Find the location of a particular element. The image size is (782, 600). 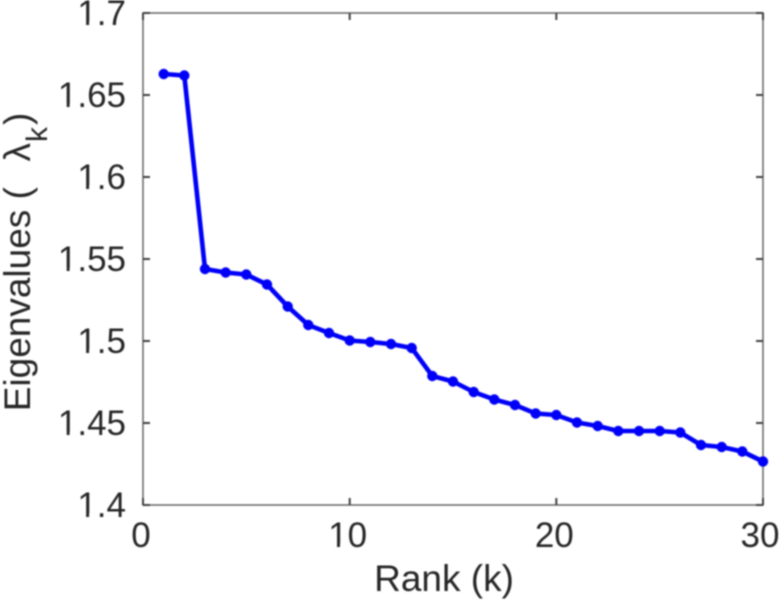

svg-text: 30 is located at coordinates (760, 535).